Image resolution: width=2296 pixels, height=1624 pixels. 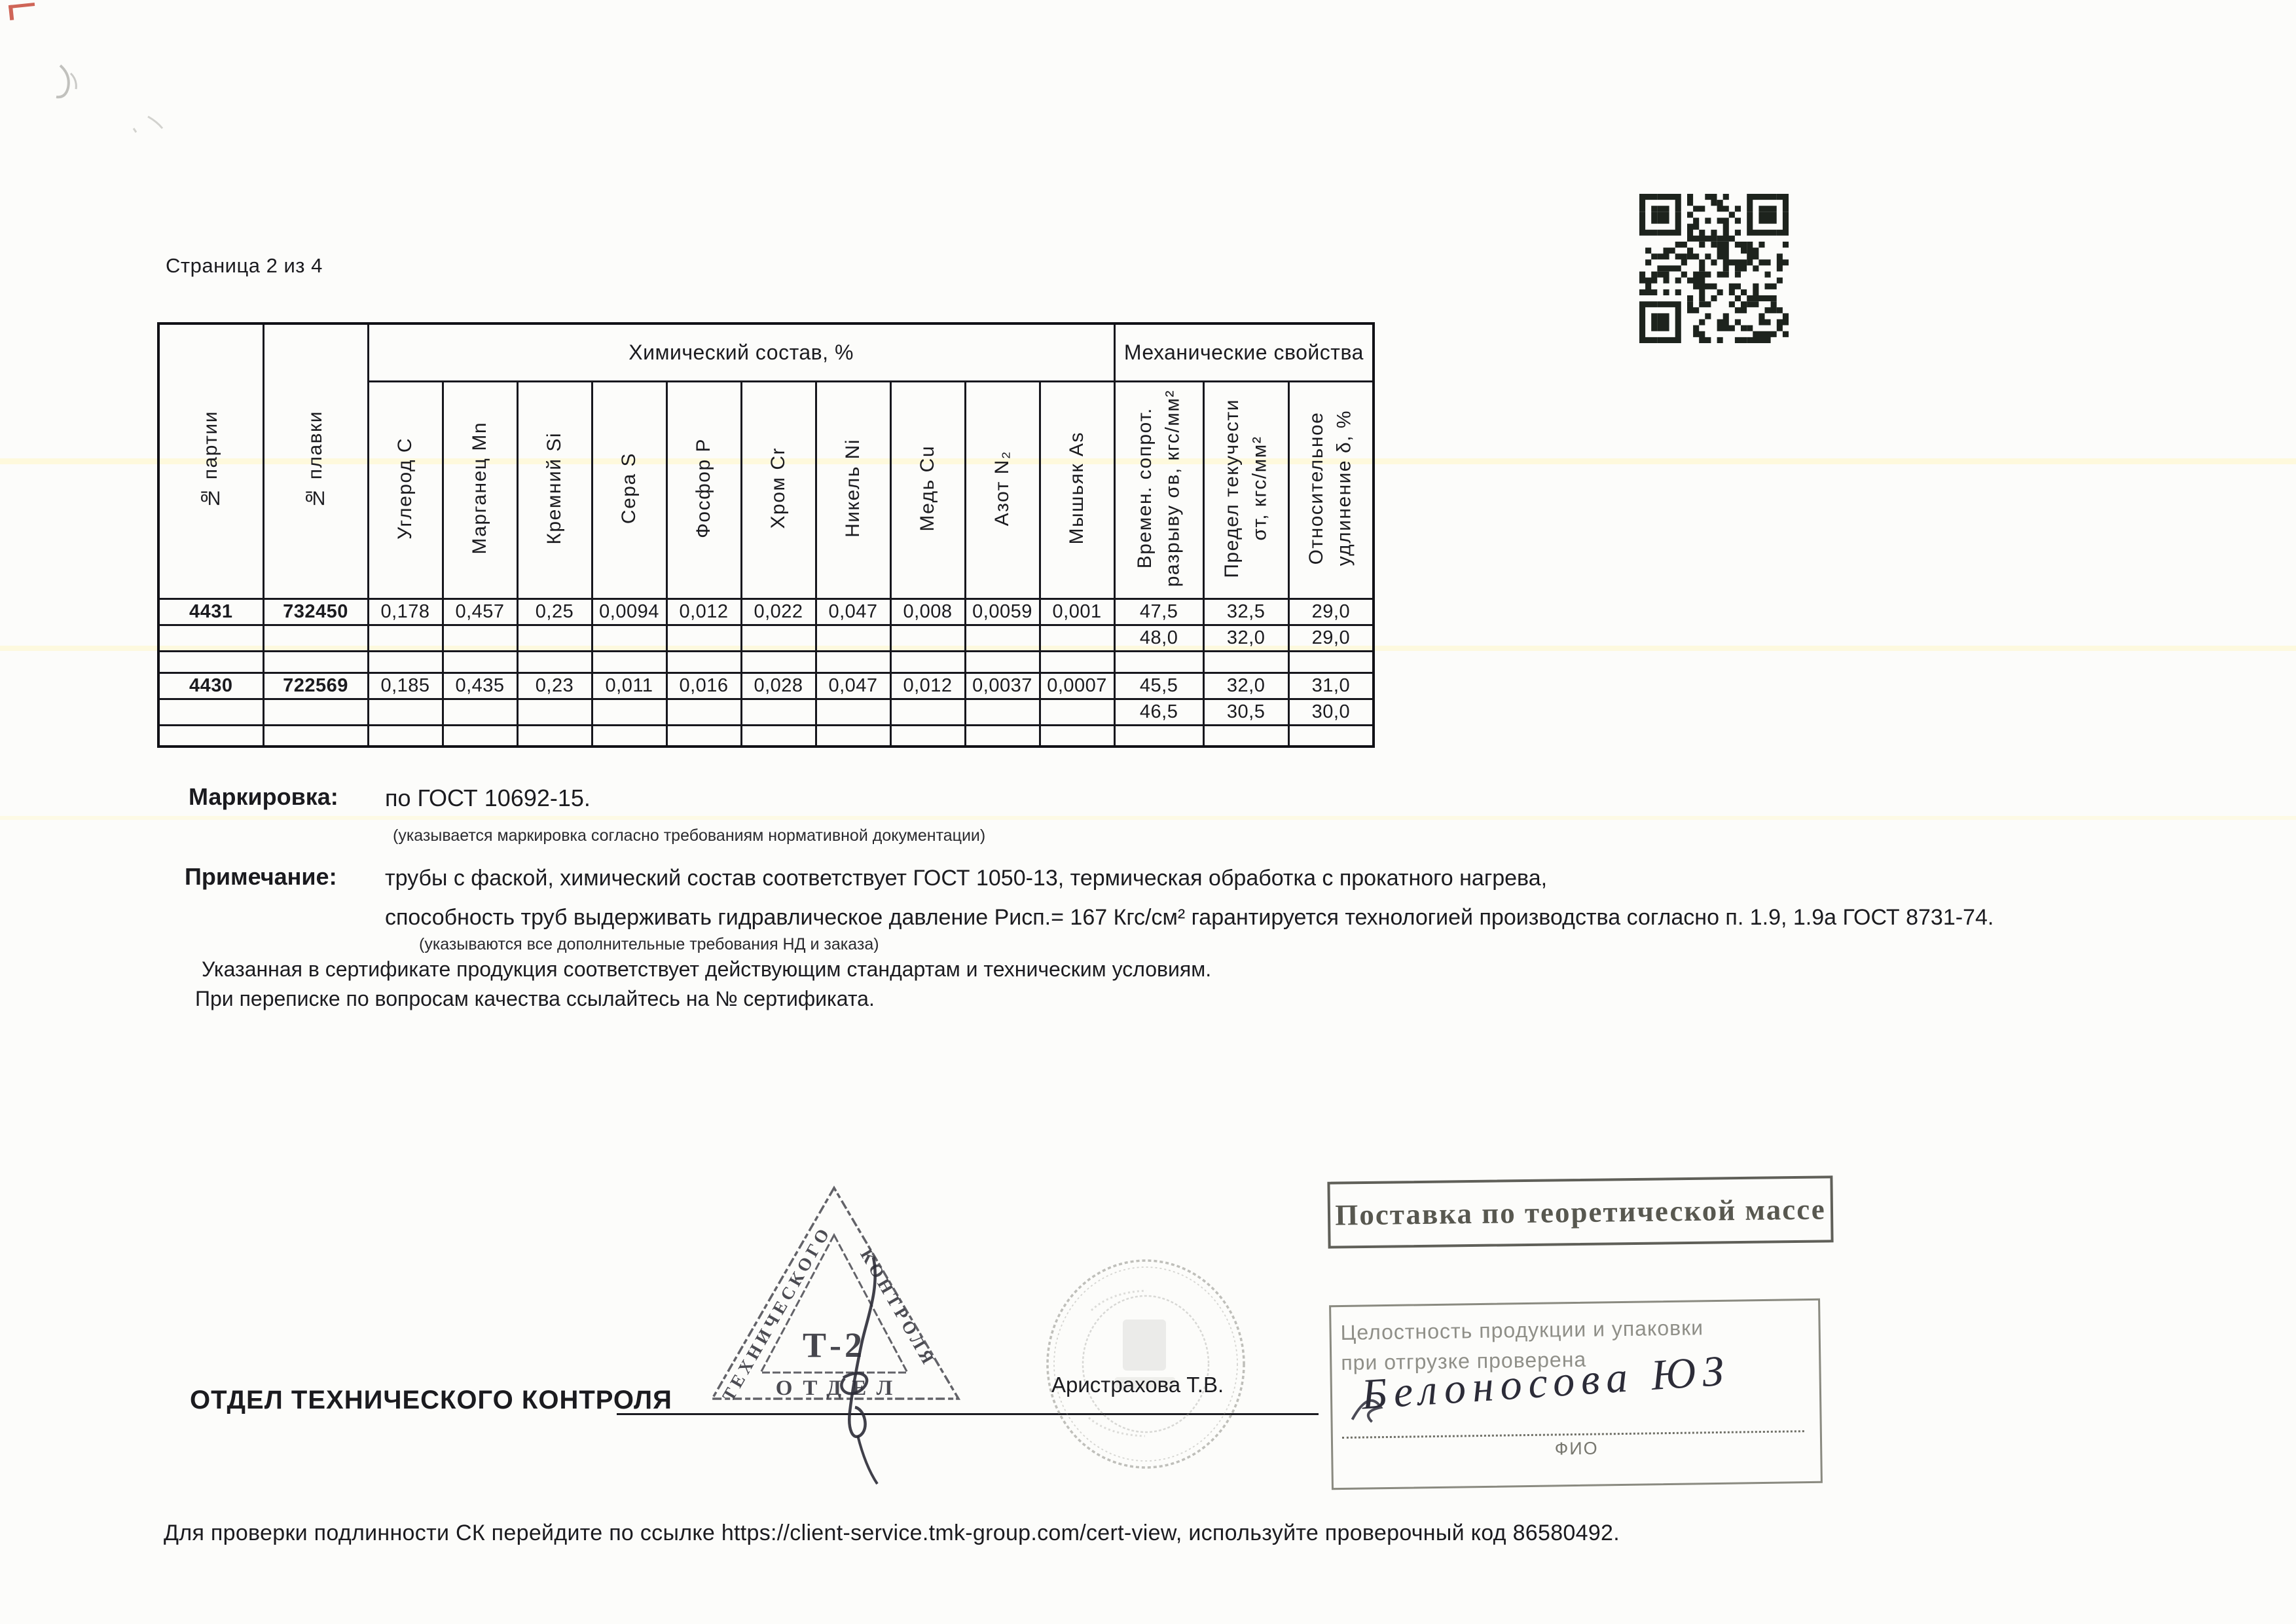 What do you see at coordinates (927, 490) in the screenshot?
I see `column-header: Медь Cu` at bounding box center [927, 490].